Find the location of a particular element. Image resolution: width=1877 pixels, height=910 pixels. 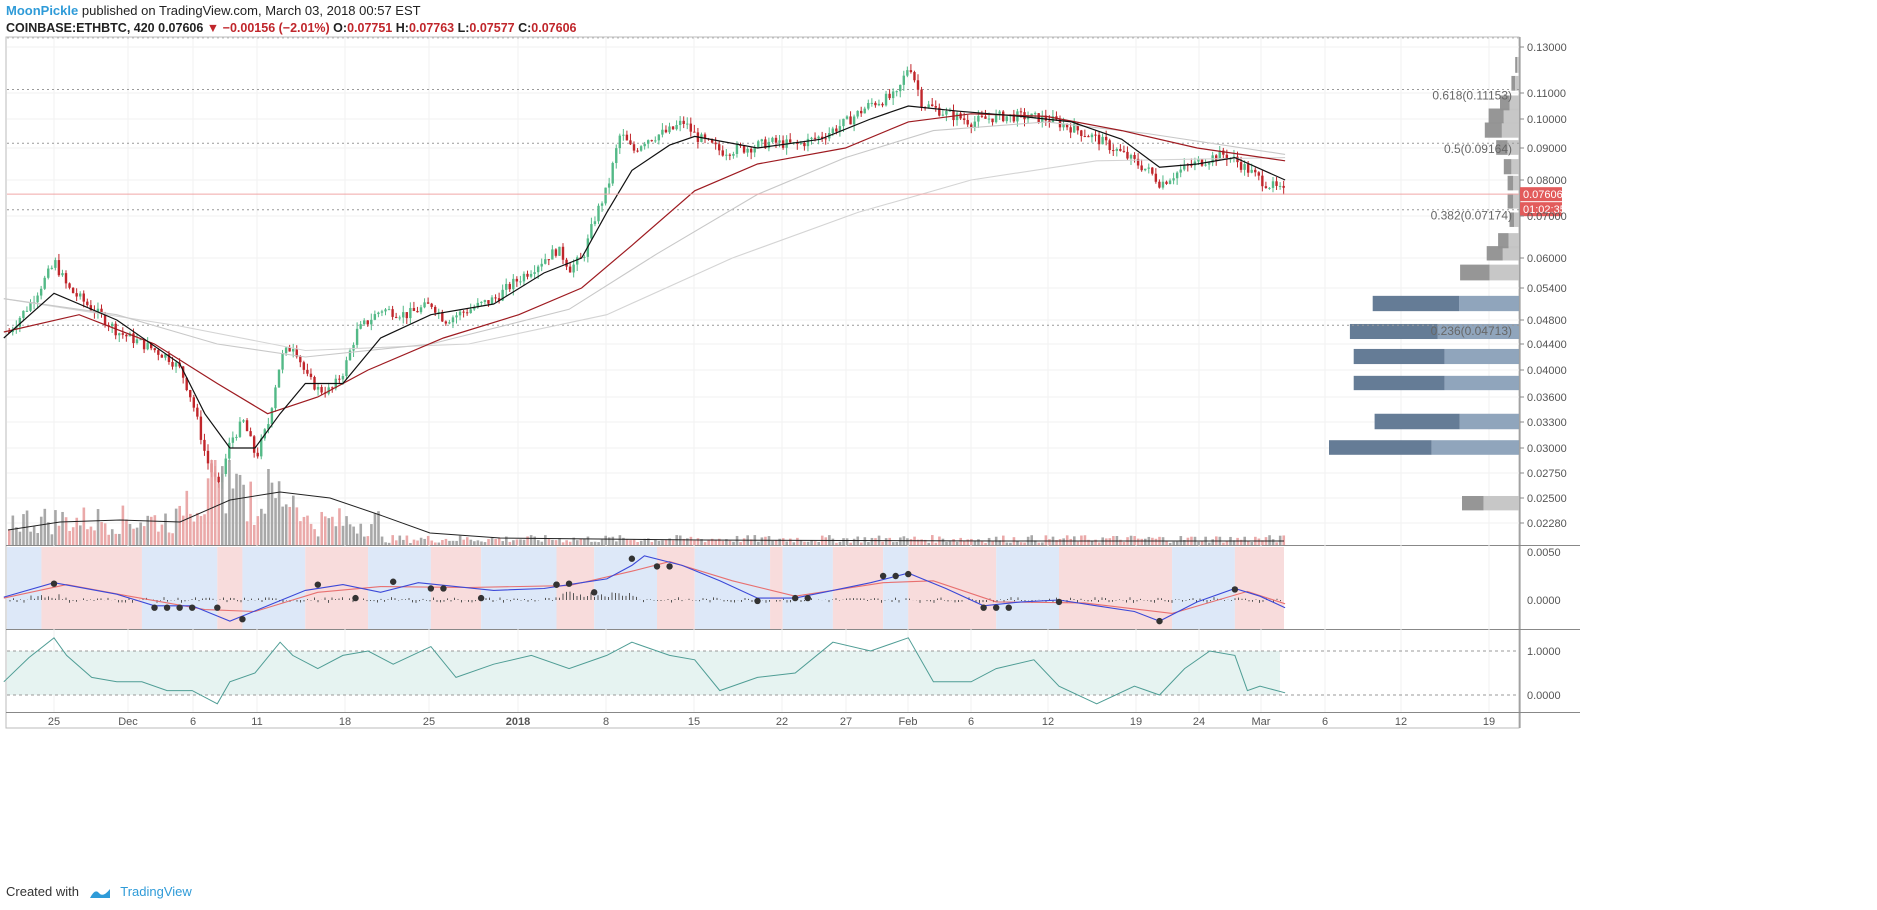

time-axis-label: 24 is located at coordinates (1199, 722).